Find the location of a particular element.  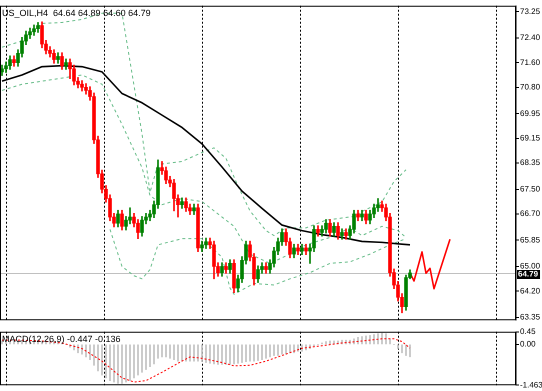

y-tick-label: 0.45 is located at coordinates (528, 331).